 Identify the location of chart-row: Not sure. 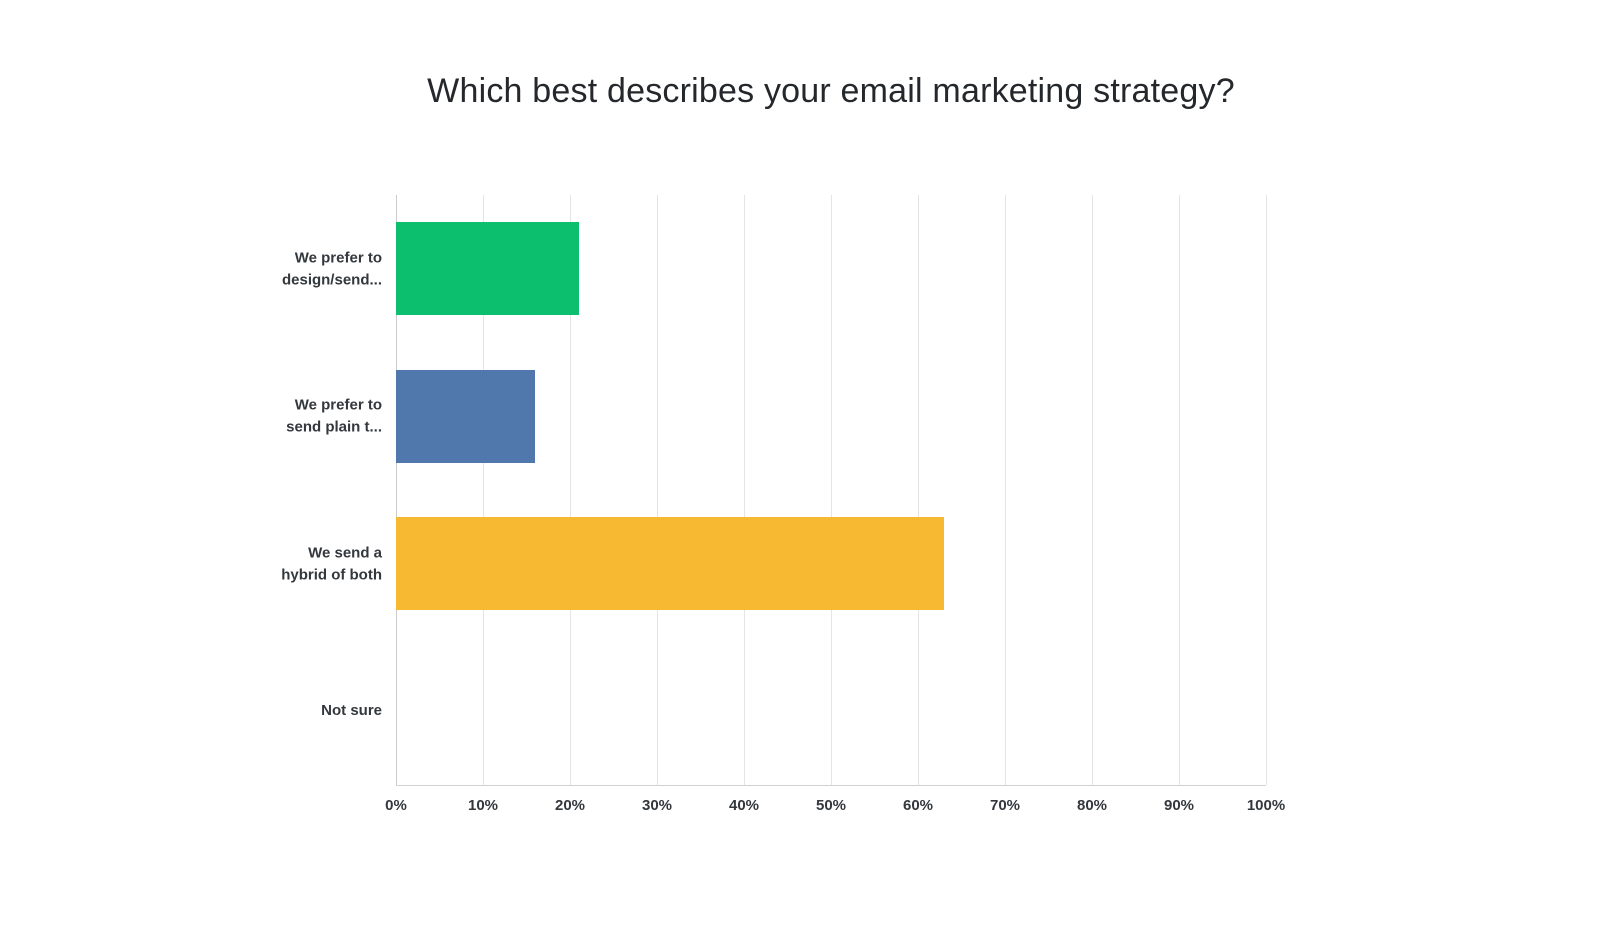
(793, 712).